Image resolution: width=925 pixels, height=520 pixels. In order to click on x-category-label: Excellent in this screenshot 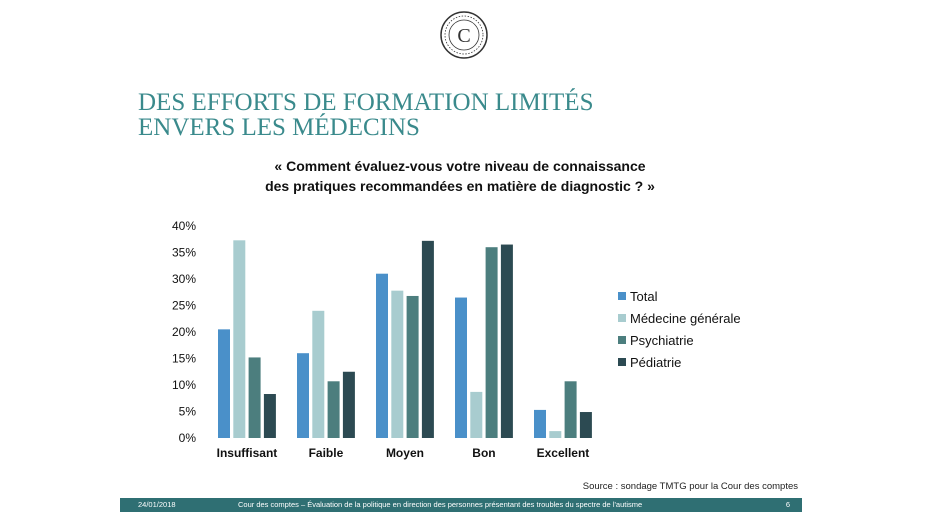, I will do `click(563, 453)`.